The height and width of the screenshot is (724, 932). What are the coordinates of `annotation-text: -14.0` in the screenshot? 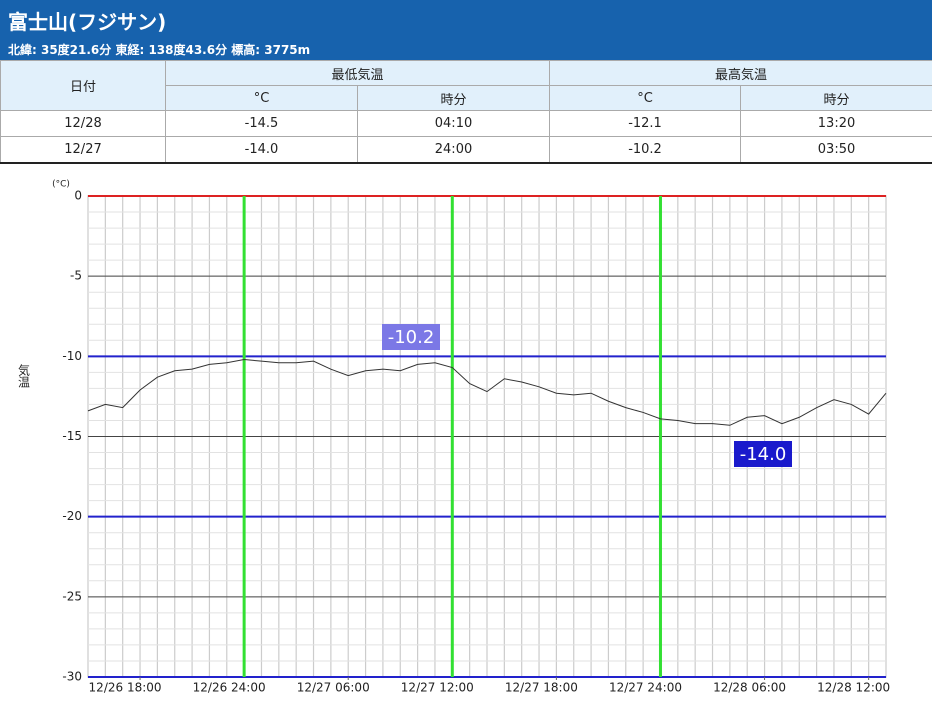 It's located at (763, 454).